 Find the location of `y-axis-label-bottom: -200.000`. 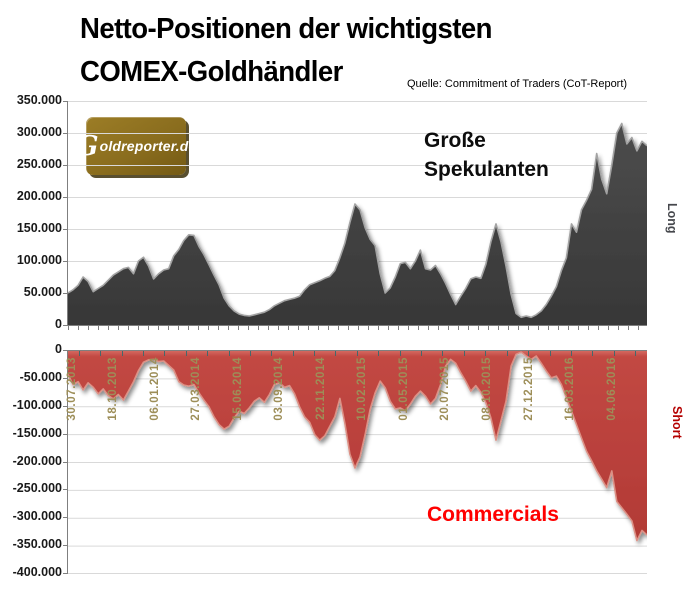

y-axis-label-bottom: -200.000 is located at coordinates (37, 461).